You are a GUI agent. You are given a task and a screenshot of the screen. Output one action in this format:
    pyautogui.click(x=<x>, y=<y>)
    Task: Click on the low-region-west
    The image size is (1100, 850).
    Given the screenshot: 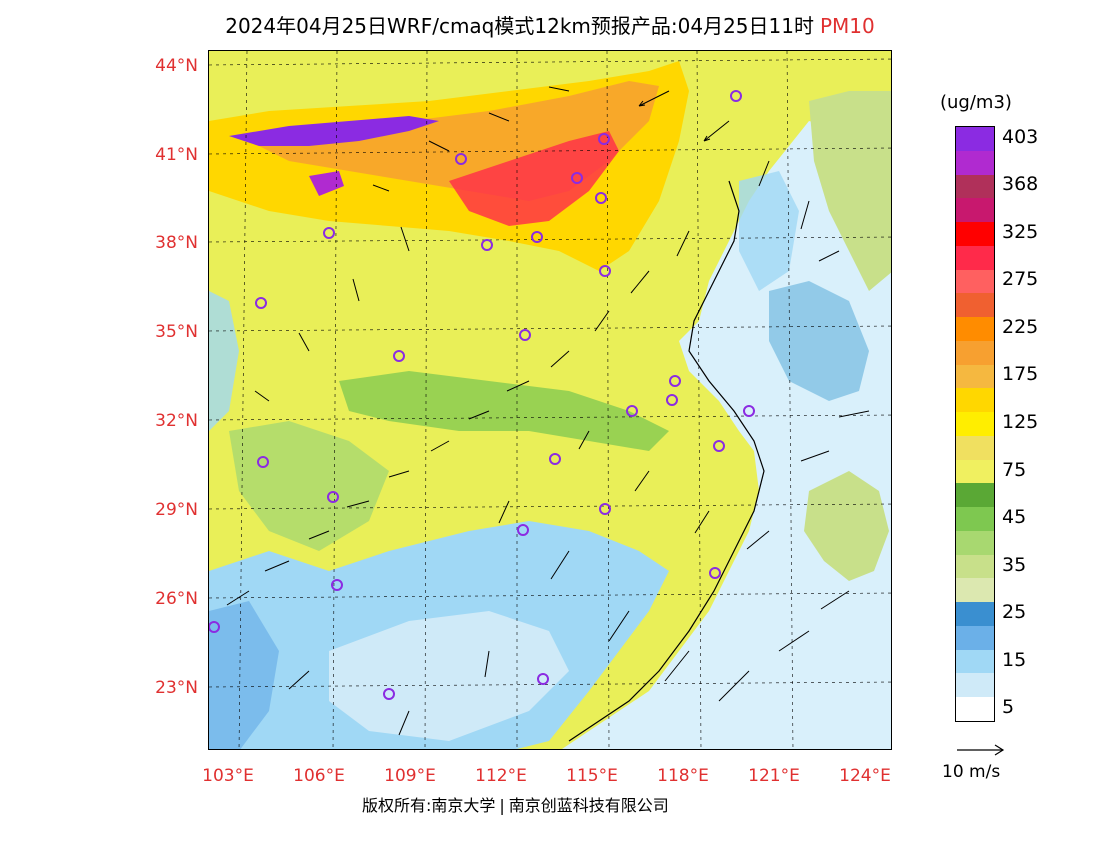 What is the action you would take?
    pyautogui.click(x=224, y=361)
    